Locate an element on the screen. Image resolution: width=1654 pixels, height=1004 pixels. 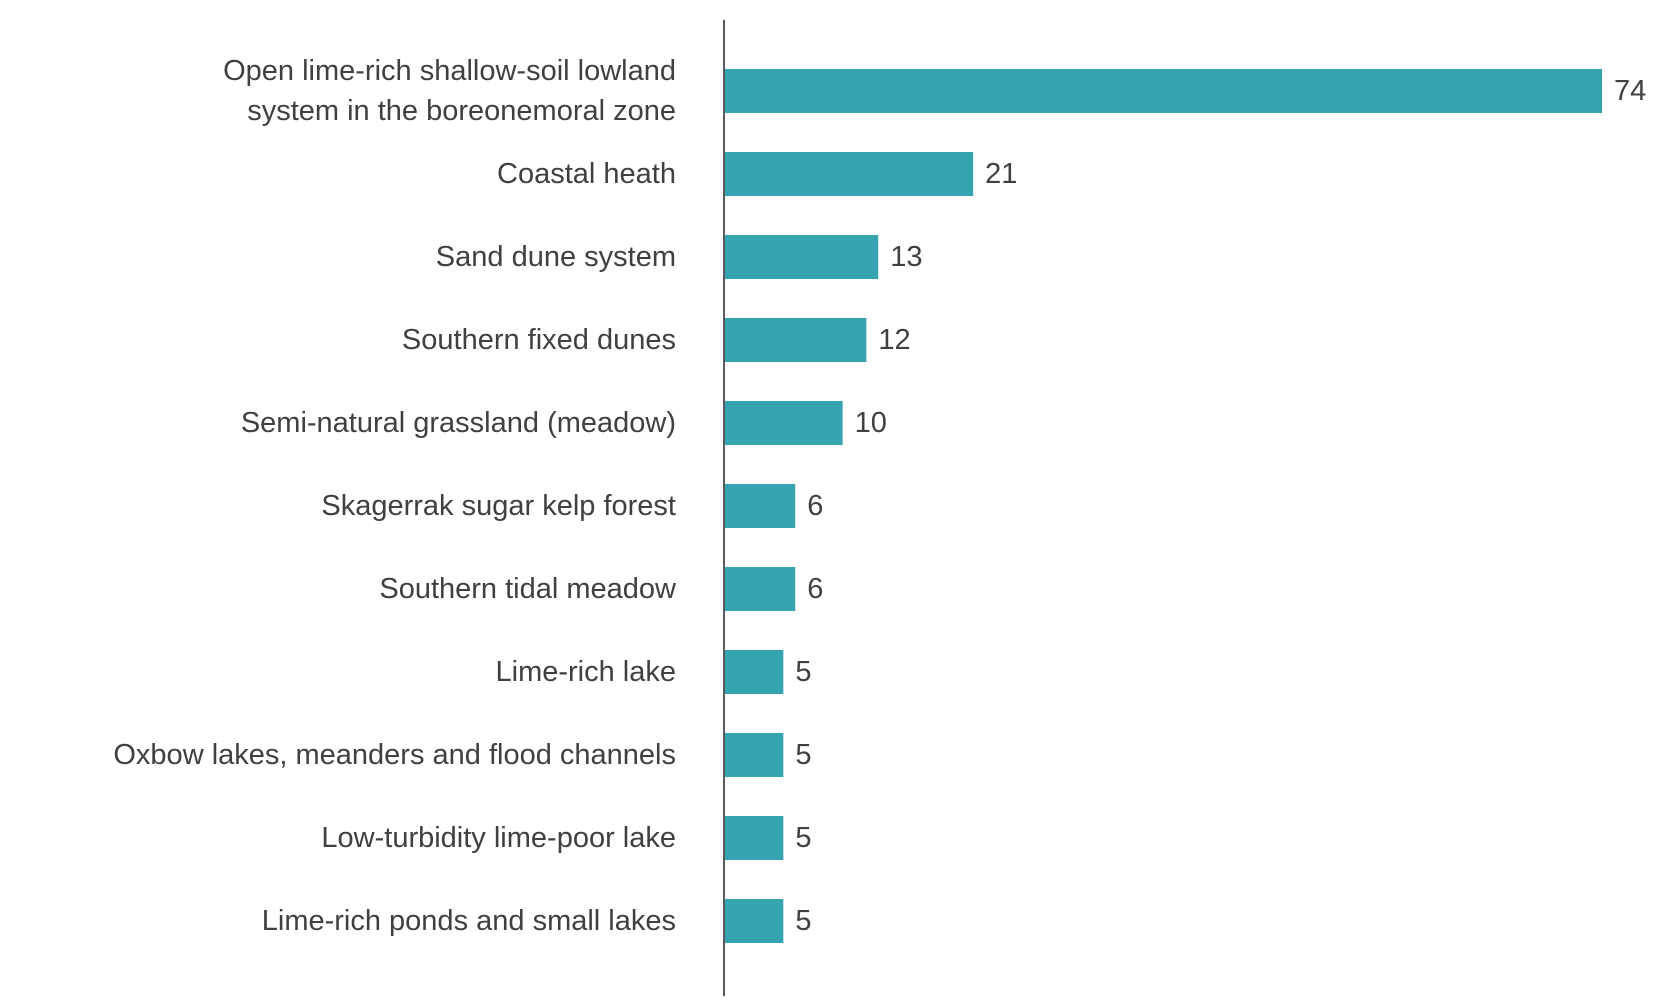
category-label: Skagerrak sugar kelp forest is located at coordinates (498, 506).